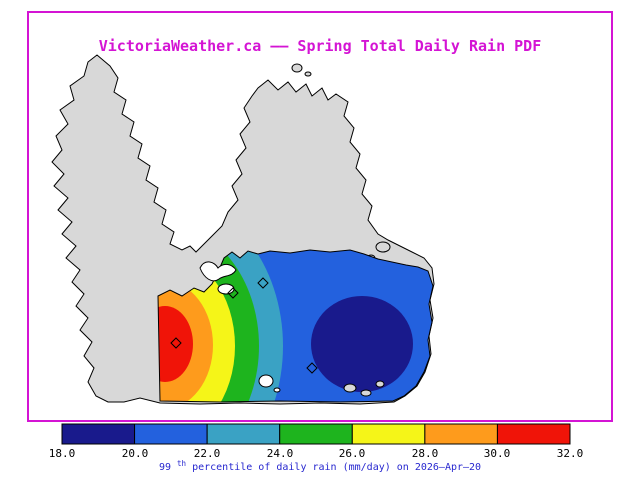 The width and height of the screenshot is (640, 480). Describe the element at coordinates (135, 453) in the screenshot. I see `colorbar-tick: 20.0` at that location.